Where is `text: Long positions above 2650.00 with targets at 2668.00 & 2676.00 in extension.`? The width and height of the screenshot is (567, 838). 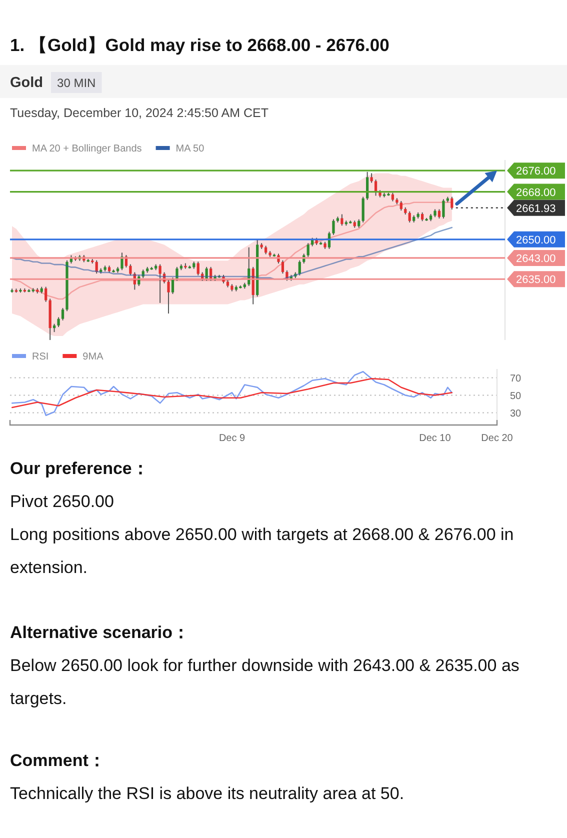 text: Long positions above 2650.00 with targets at 2668.00 & 2676.00 in extension. is located at coordinates (262, 551).